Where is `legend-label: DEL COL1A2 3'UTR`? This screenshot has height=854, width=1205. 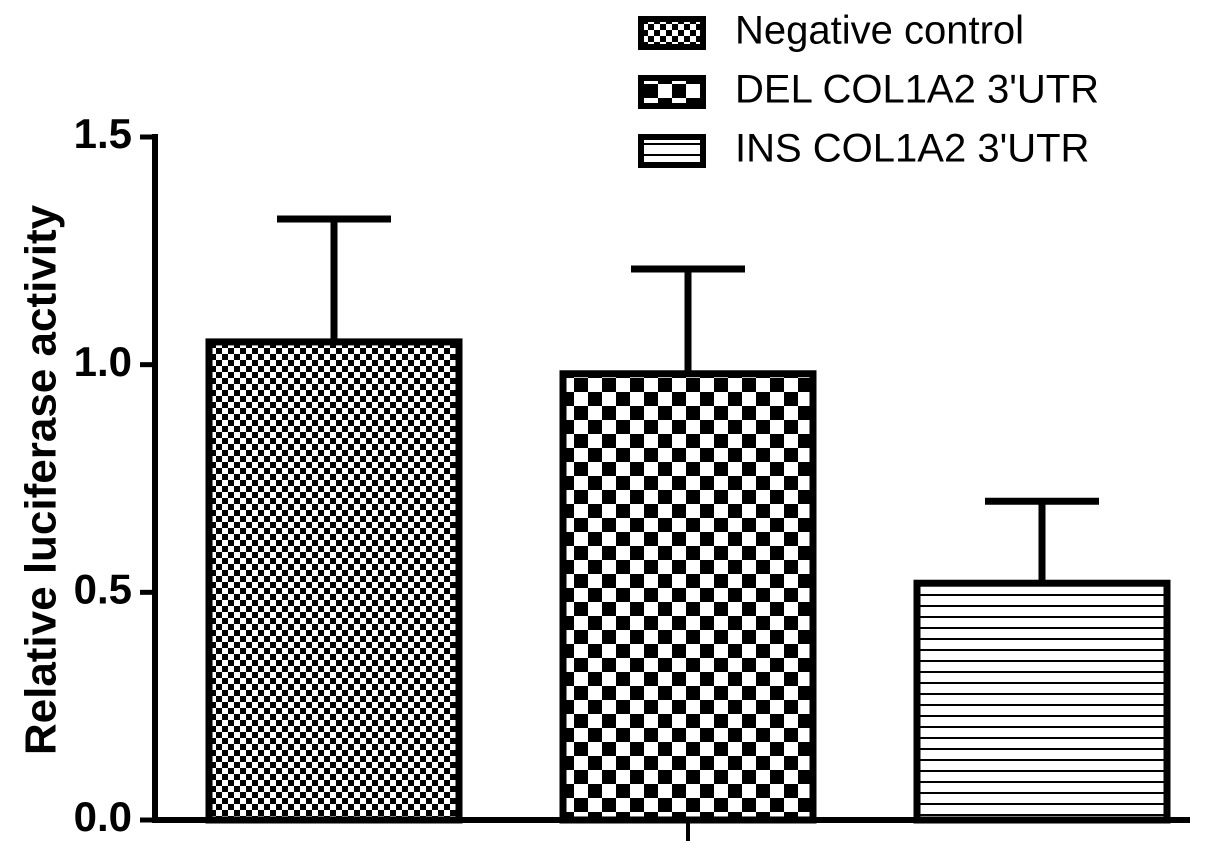
legend-label: DEL COL1A2 3'UTR is located at coordinates (917, 90).